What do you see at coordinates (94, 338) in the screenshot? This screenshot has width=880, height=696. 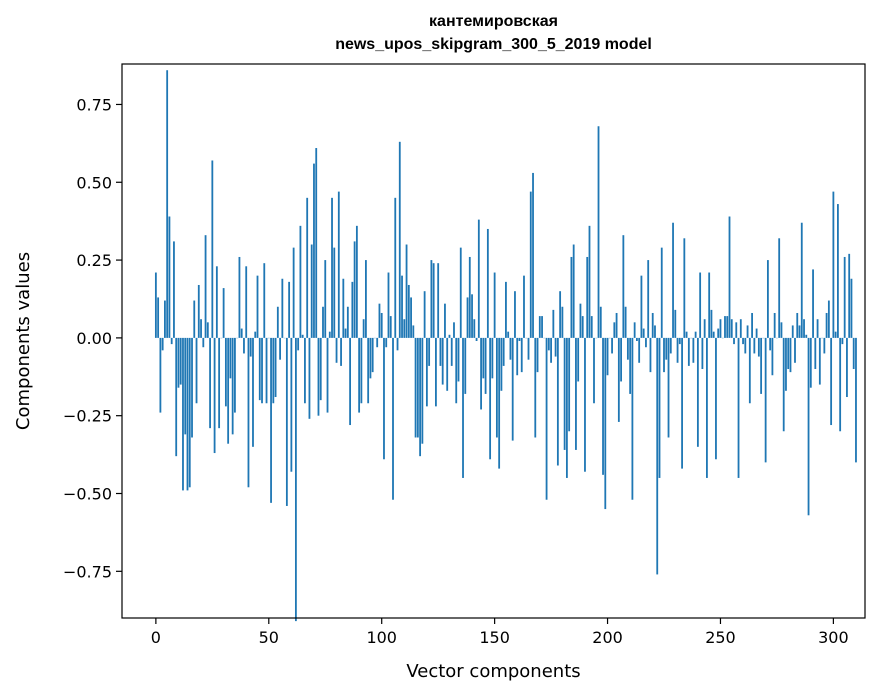 I see `y-tick-label: 0.00` at bounding box center [94, 338].